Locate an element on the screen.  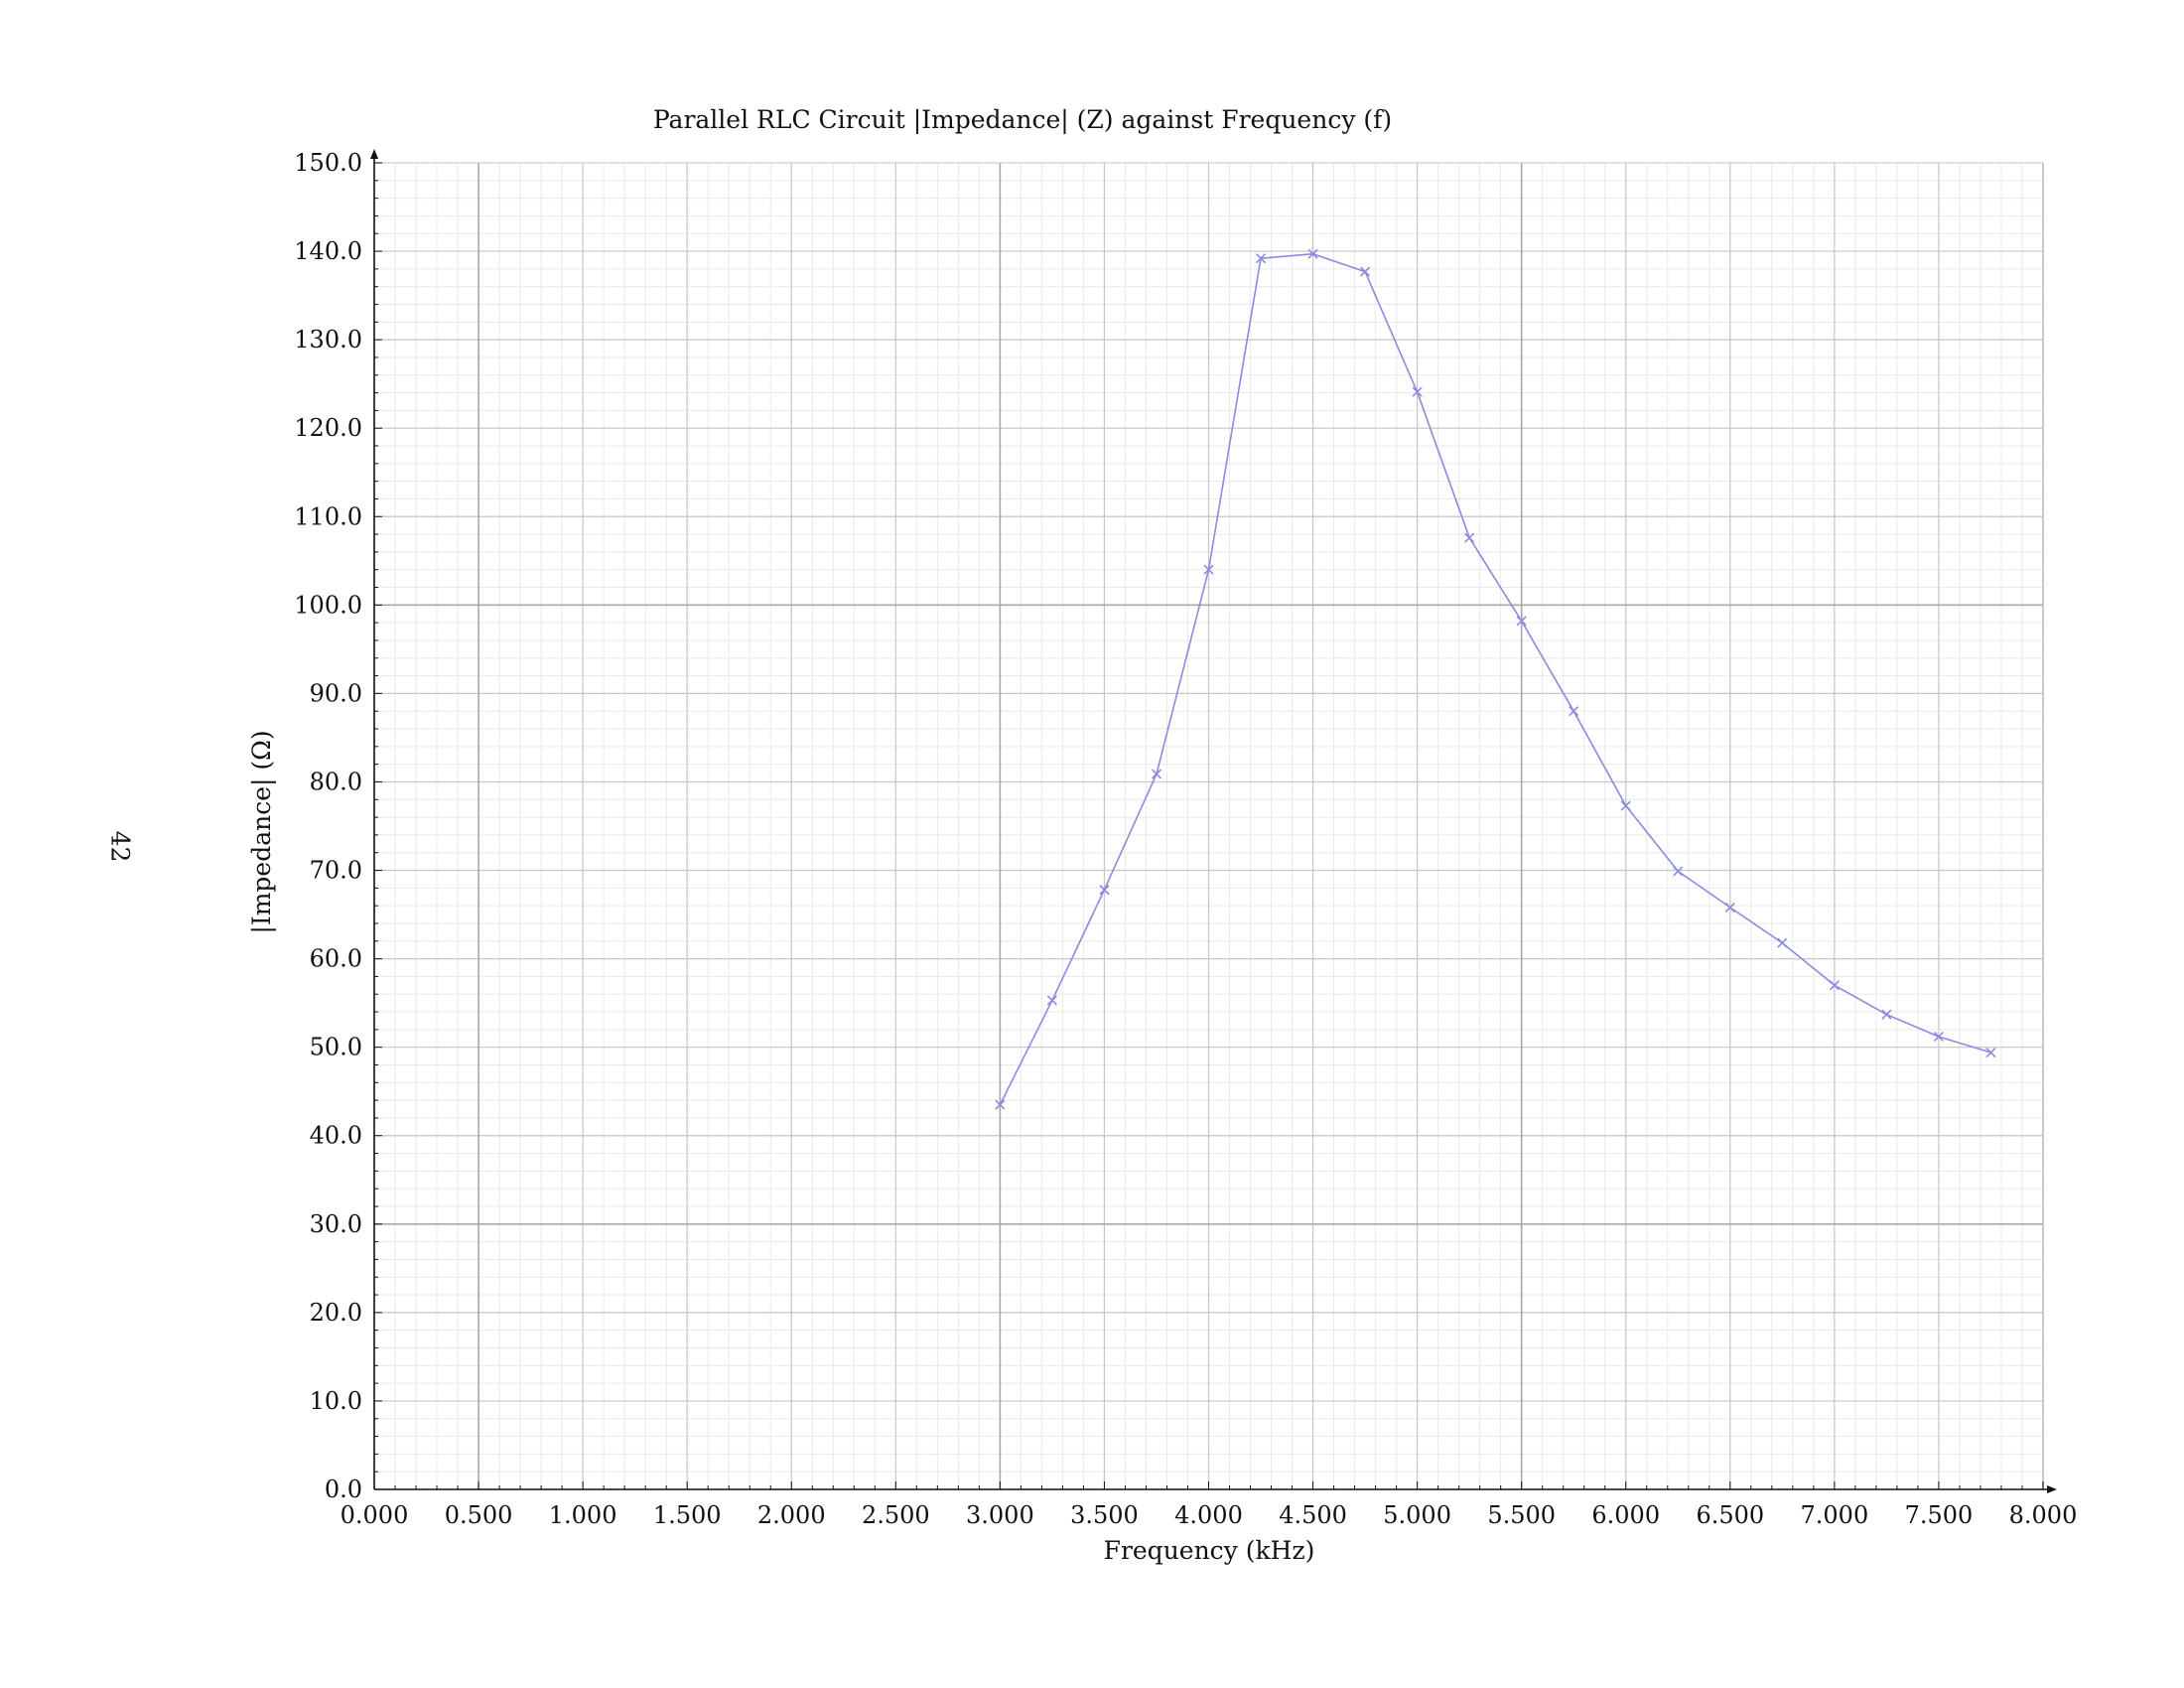
x-tick-label: 7.500 is located at coordinates (1939, 1515).